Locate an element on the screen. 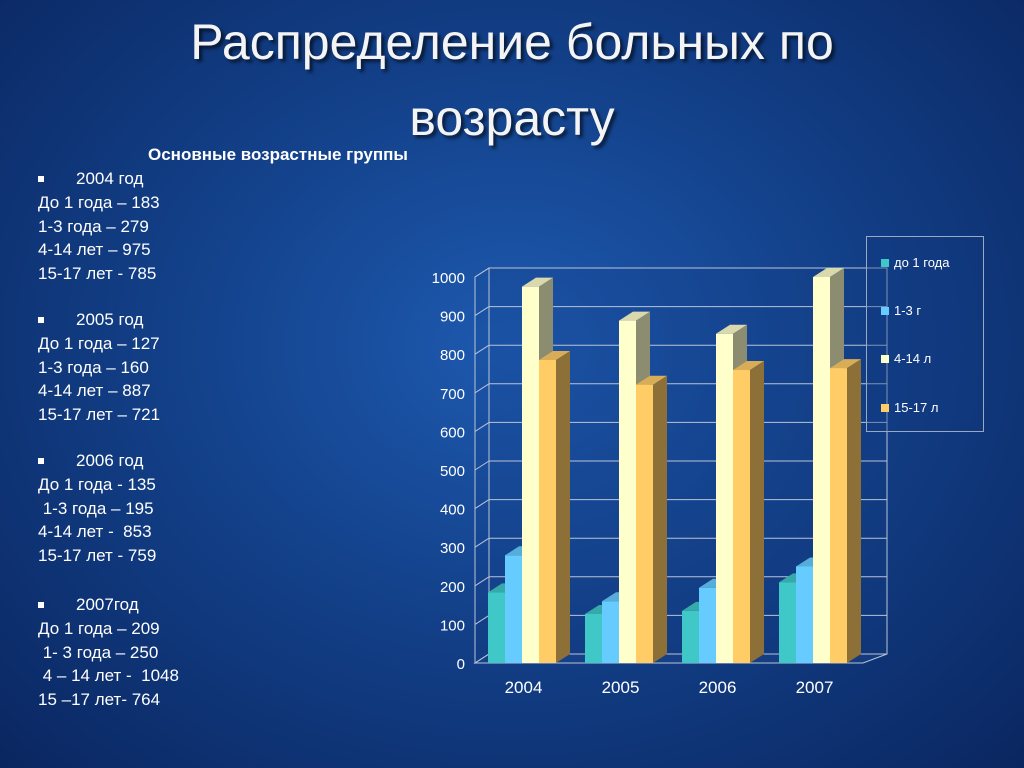  year-label: 2005 год is located at coordinates (110, 319).